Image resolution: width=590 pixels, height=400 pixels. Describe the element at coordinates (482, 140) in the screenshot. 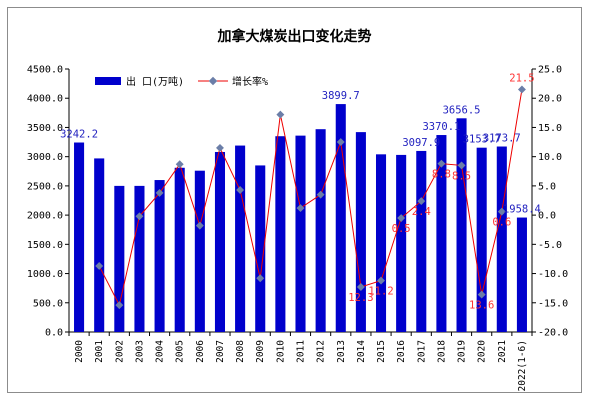

I see `bar-data-label: 3153.7` at that location.